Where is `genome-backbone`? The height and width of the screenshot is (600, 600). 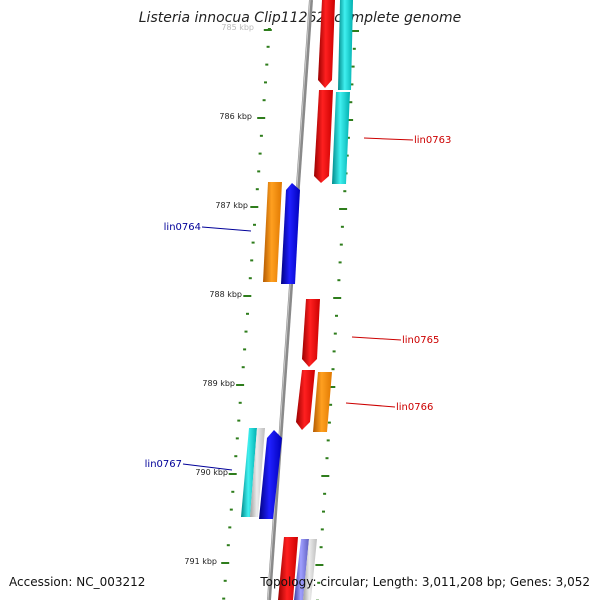
genome-backbone is located at coordinates (290, 300).